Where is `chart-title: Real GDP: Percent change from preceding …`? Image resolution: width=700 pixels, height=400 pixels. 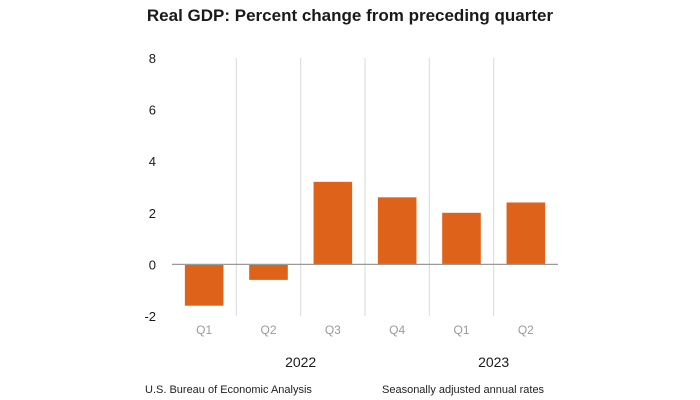 chart-title: Real GDP: Percent change from preceding … is located at coordinates (350, 15).